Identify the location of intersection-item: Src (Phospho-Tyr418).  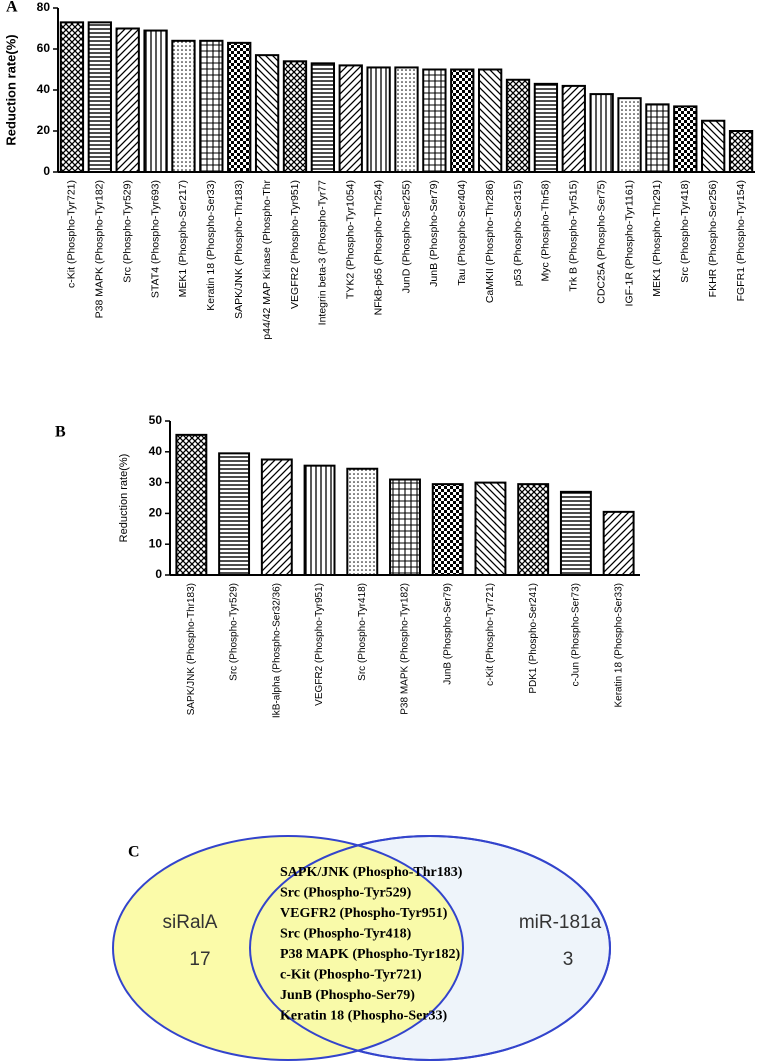
(346, 934).